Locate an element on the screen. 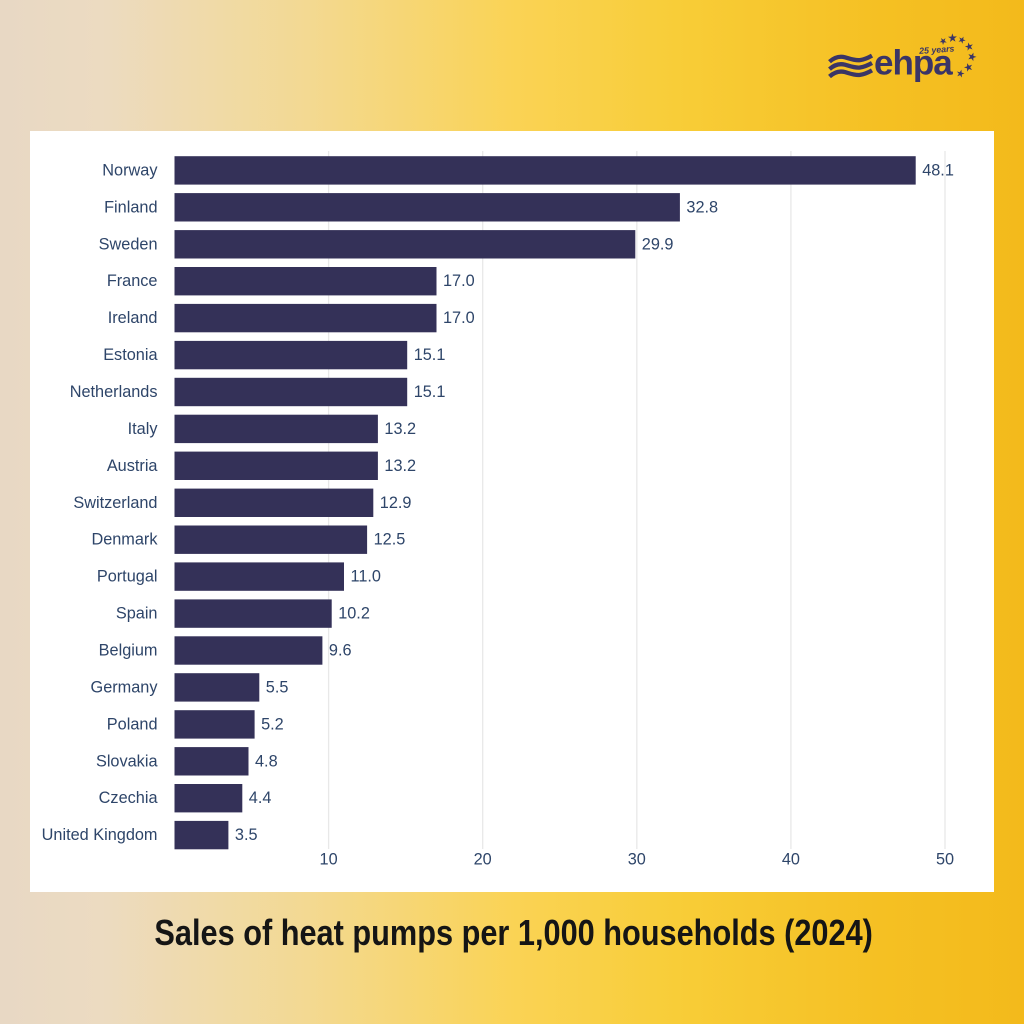  svg-text: 20 is located at coordinates (483, 860).